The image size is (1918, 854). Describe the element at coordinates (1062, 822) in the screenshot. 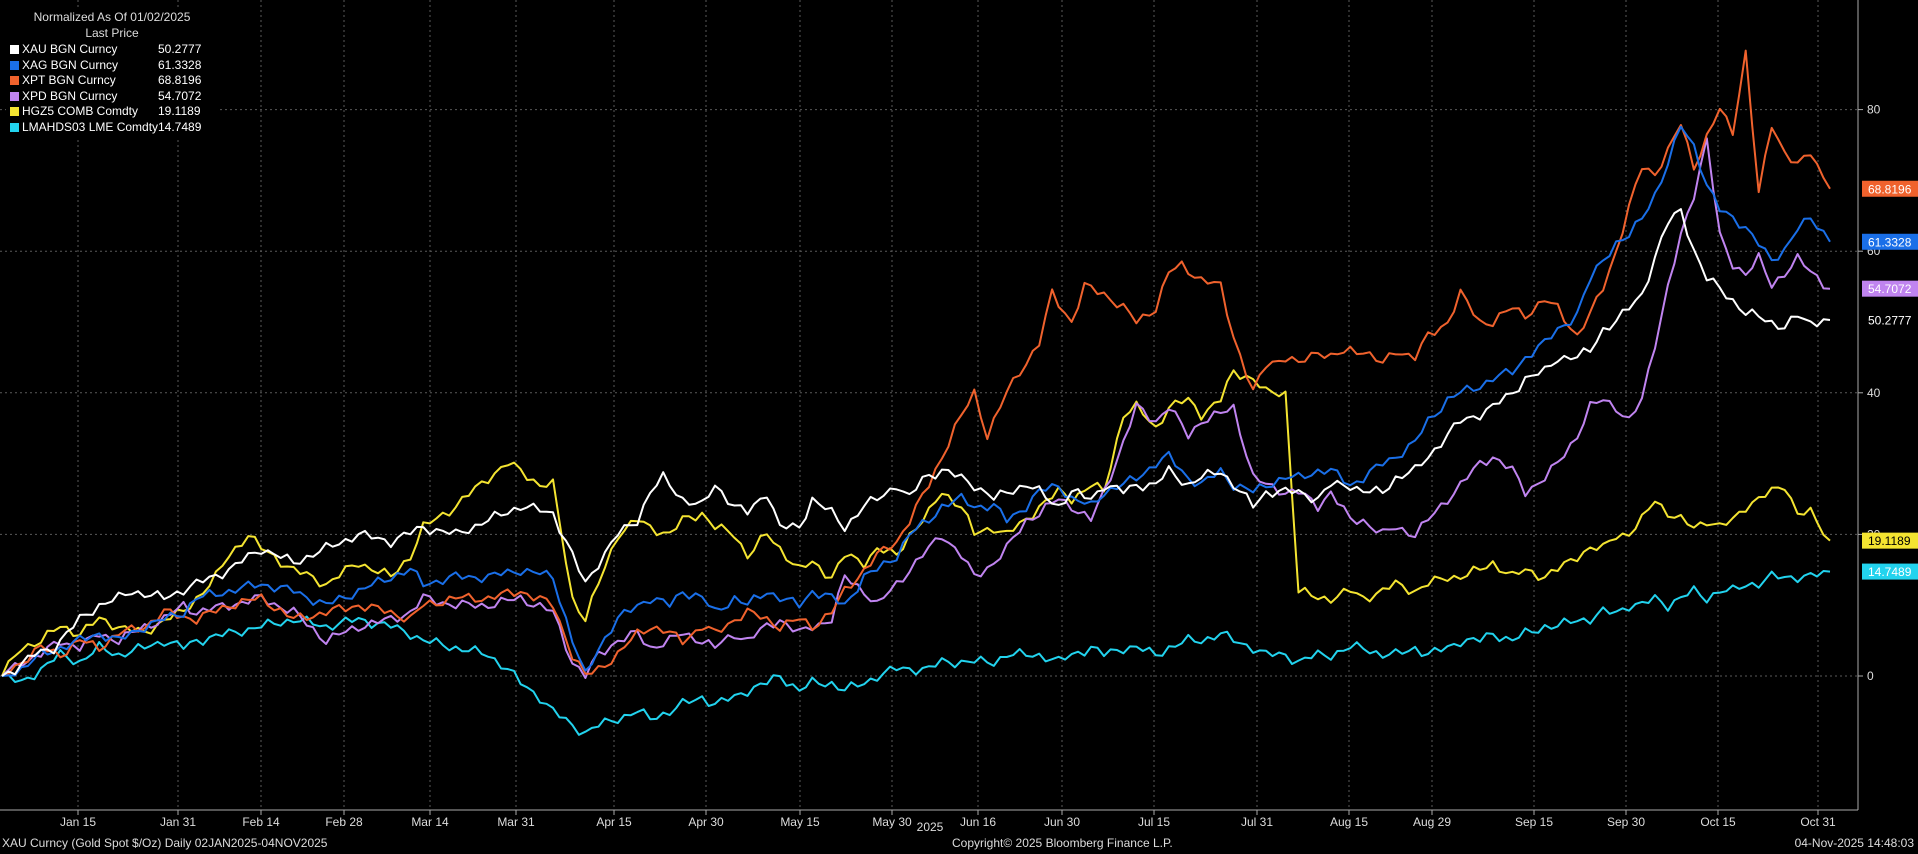

I see `x-tick-label: Jun 30` at that location.